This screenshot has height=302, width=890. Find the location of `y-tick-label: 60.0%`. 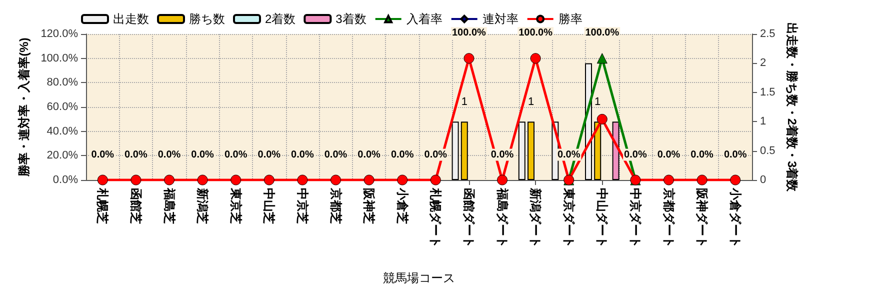

y-tick-label: 60.0% is located at coordinates (62, 107).